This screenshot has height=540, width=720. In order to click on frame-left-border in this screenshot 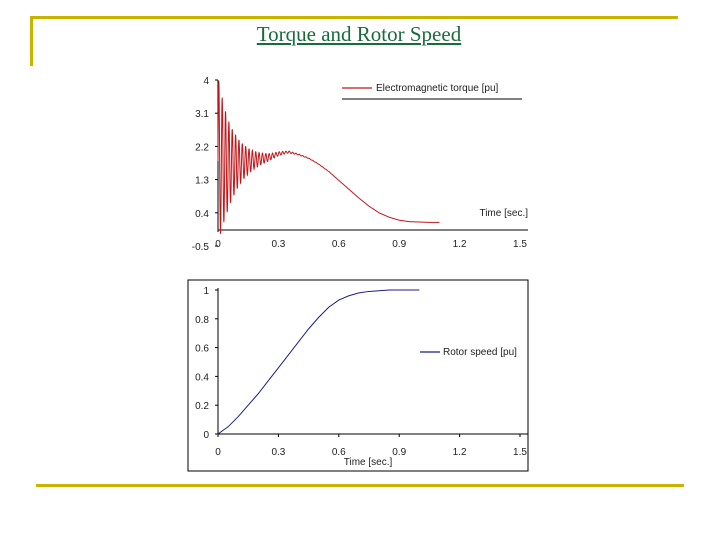, I will do `click(31, 41)`.